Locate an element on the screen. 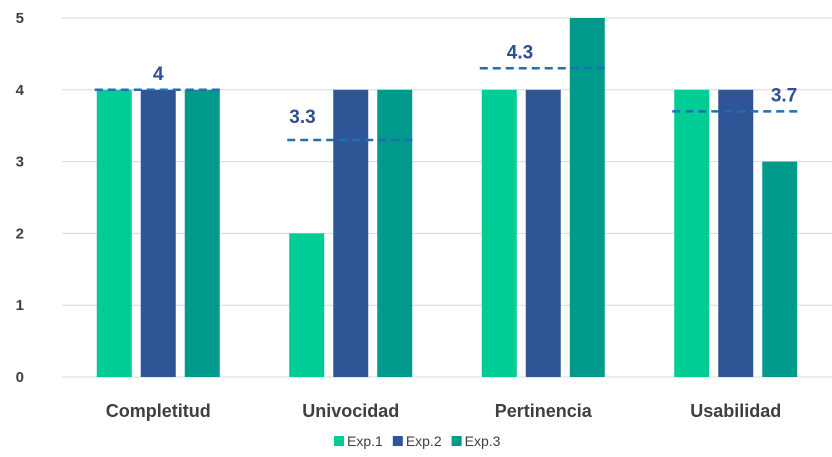 Image resolution: width=832 pixels, height=457 pixels. y-tick-label: 4 is located at coordinates (20, 90).